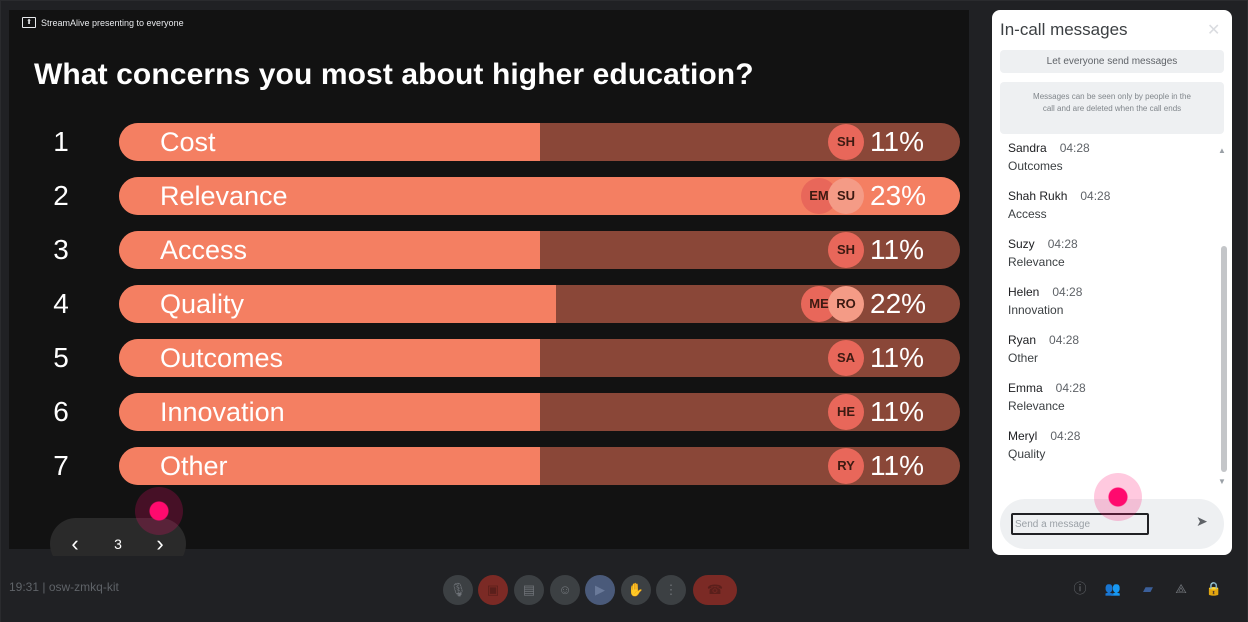  Describe the element at coordinates (61, 303) in the screenshot. I see `poll-rank: 4` at that location.